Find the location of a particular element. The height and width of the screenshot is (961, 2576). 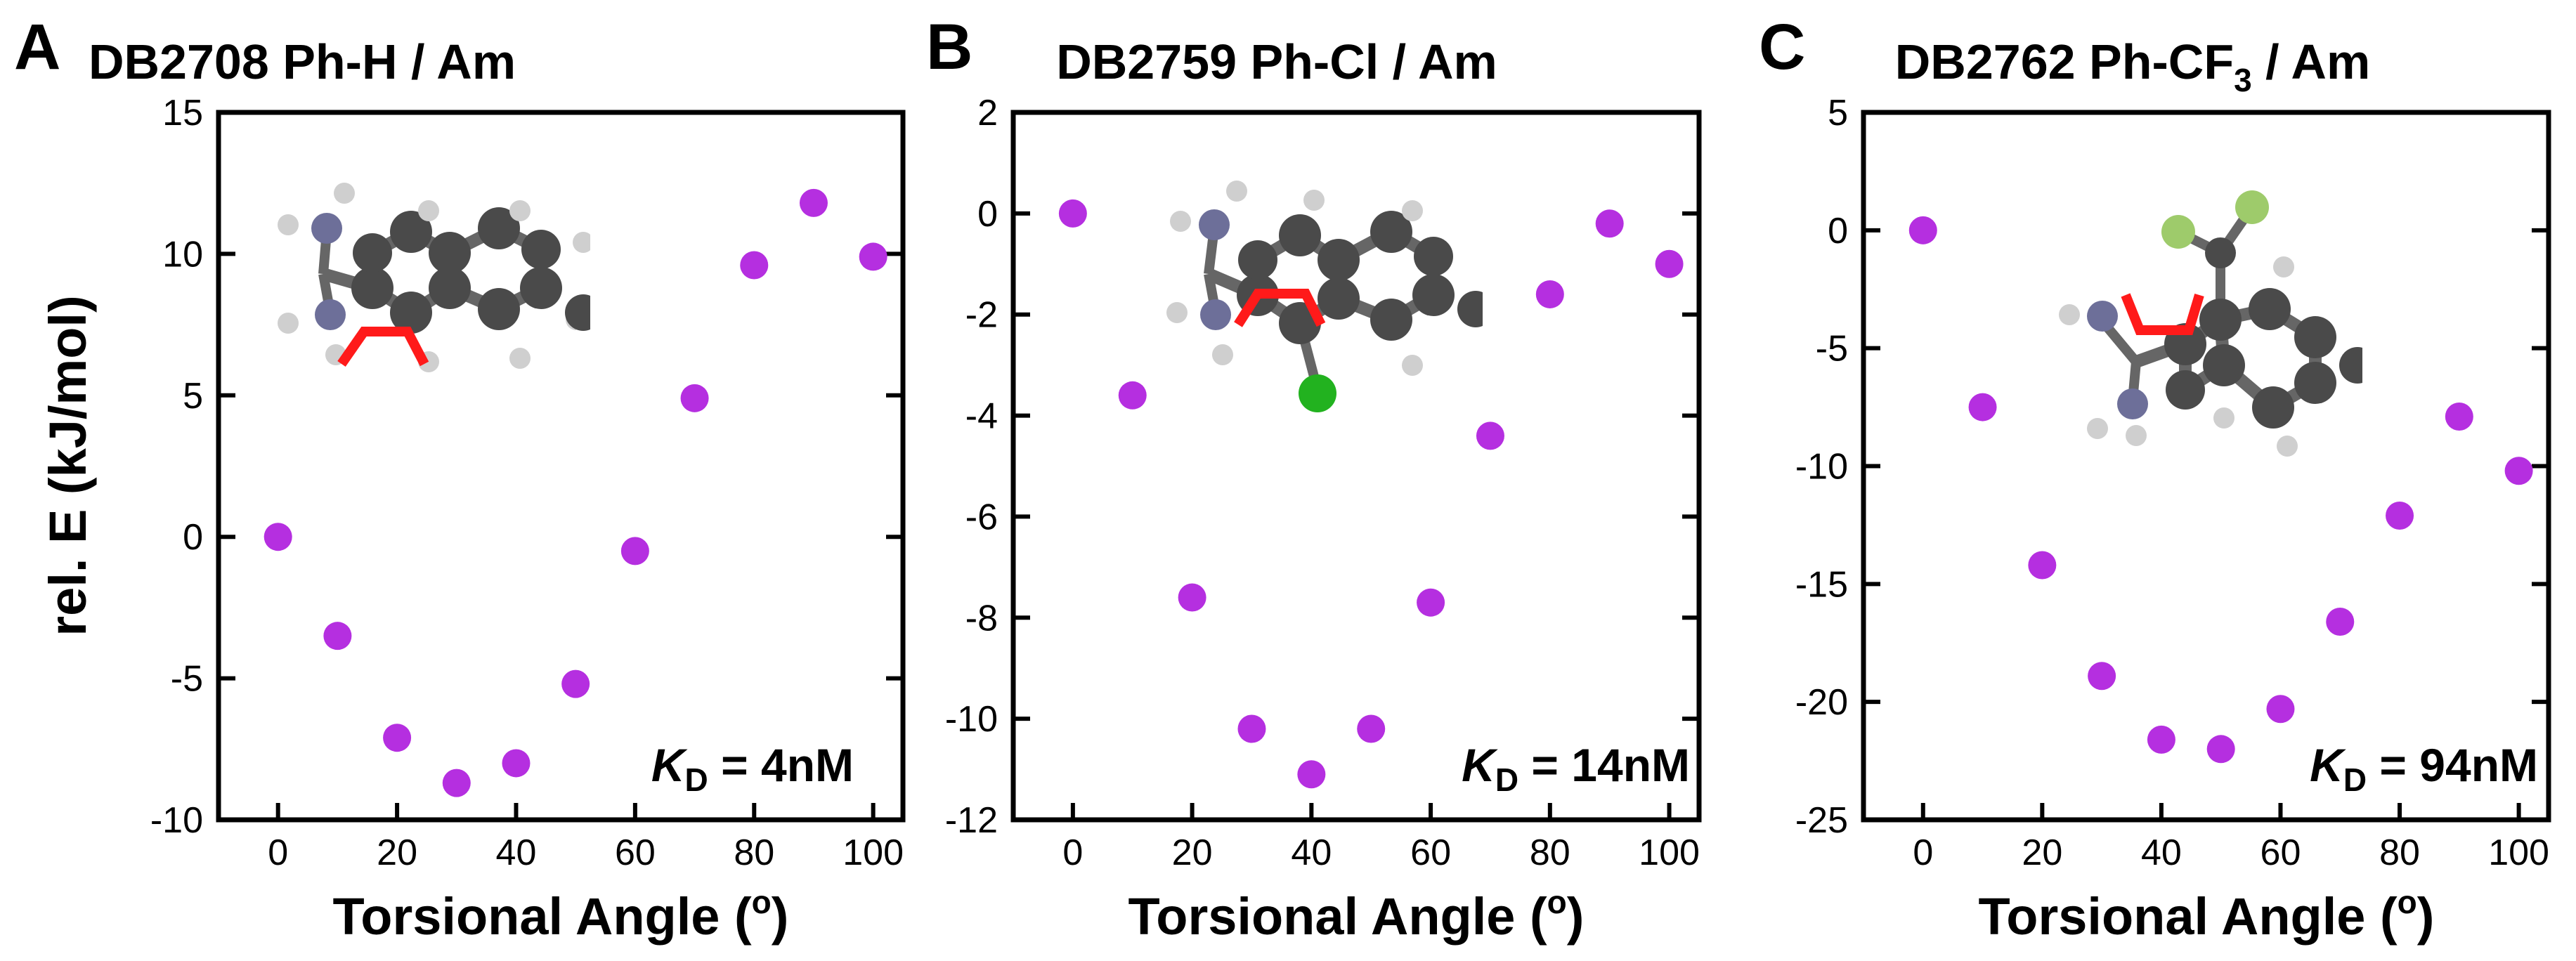

x-tick-label-a: 60 is located at coordinates (635, 852).